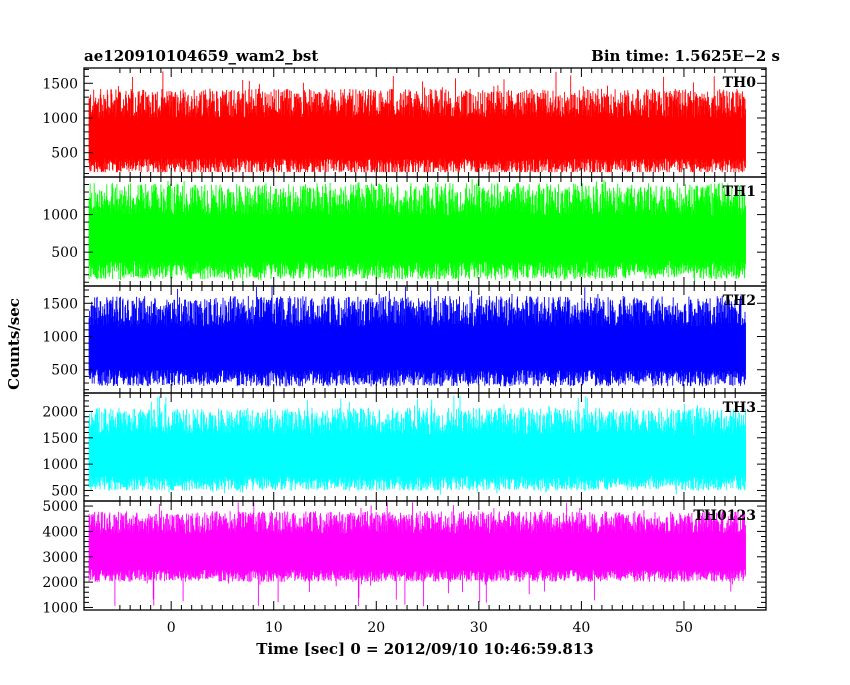  What do you see at coordinates (60, 507) in the screenshot?
I see `y-tick-label: 5000` at bounding box center [60, 507].